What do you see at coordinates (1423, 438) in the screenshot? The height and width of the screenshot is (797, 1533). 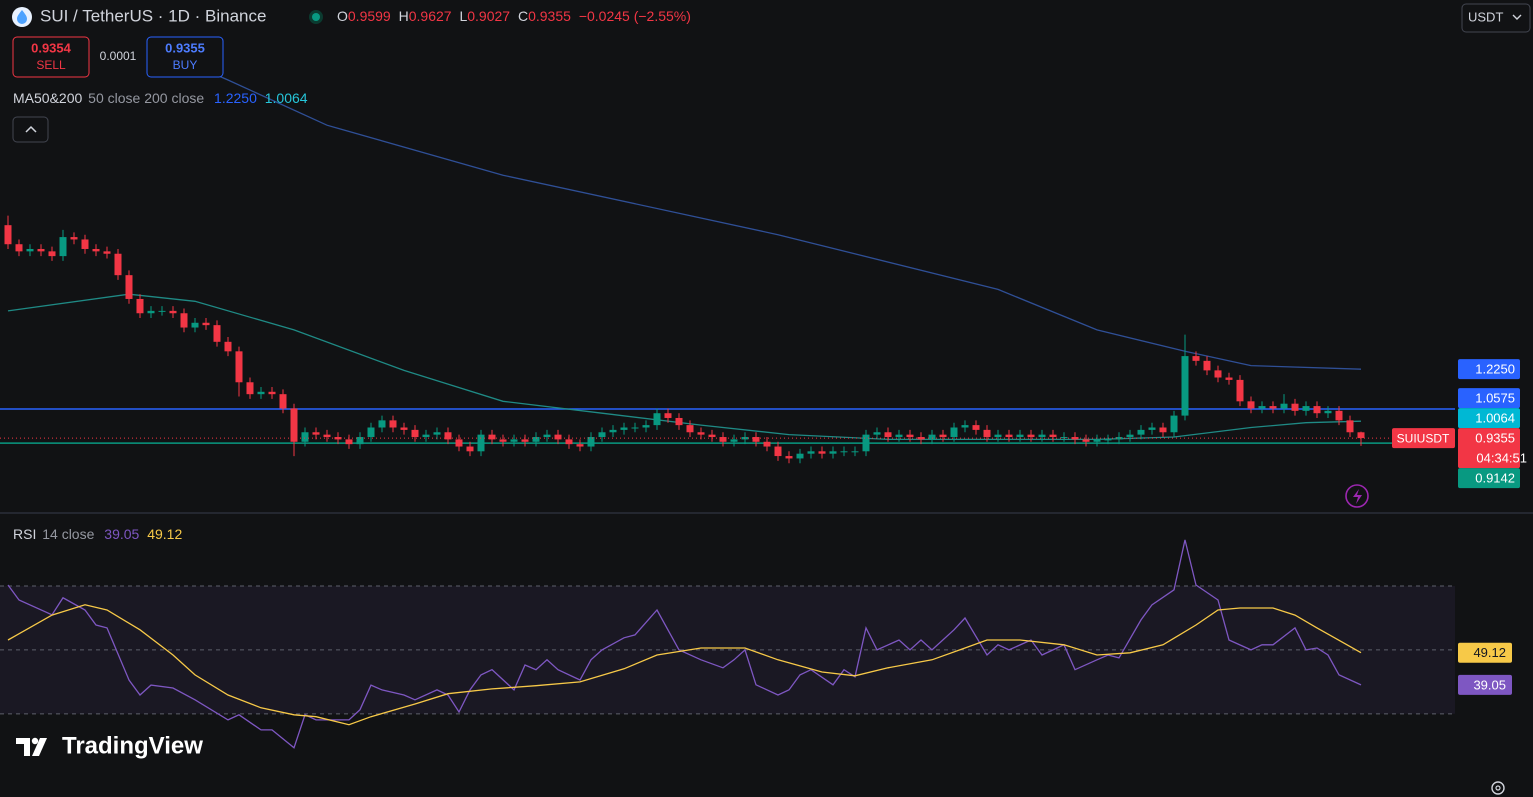 I see `symbol-tag-box` at bounding box center [1423, 438].